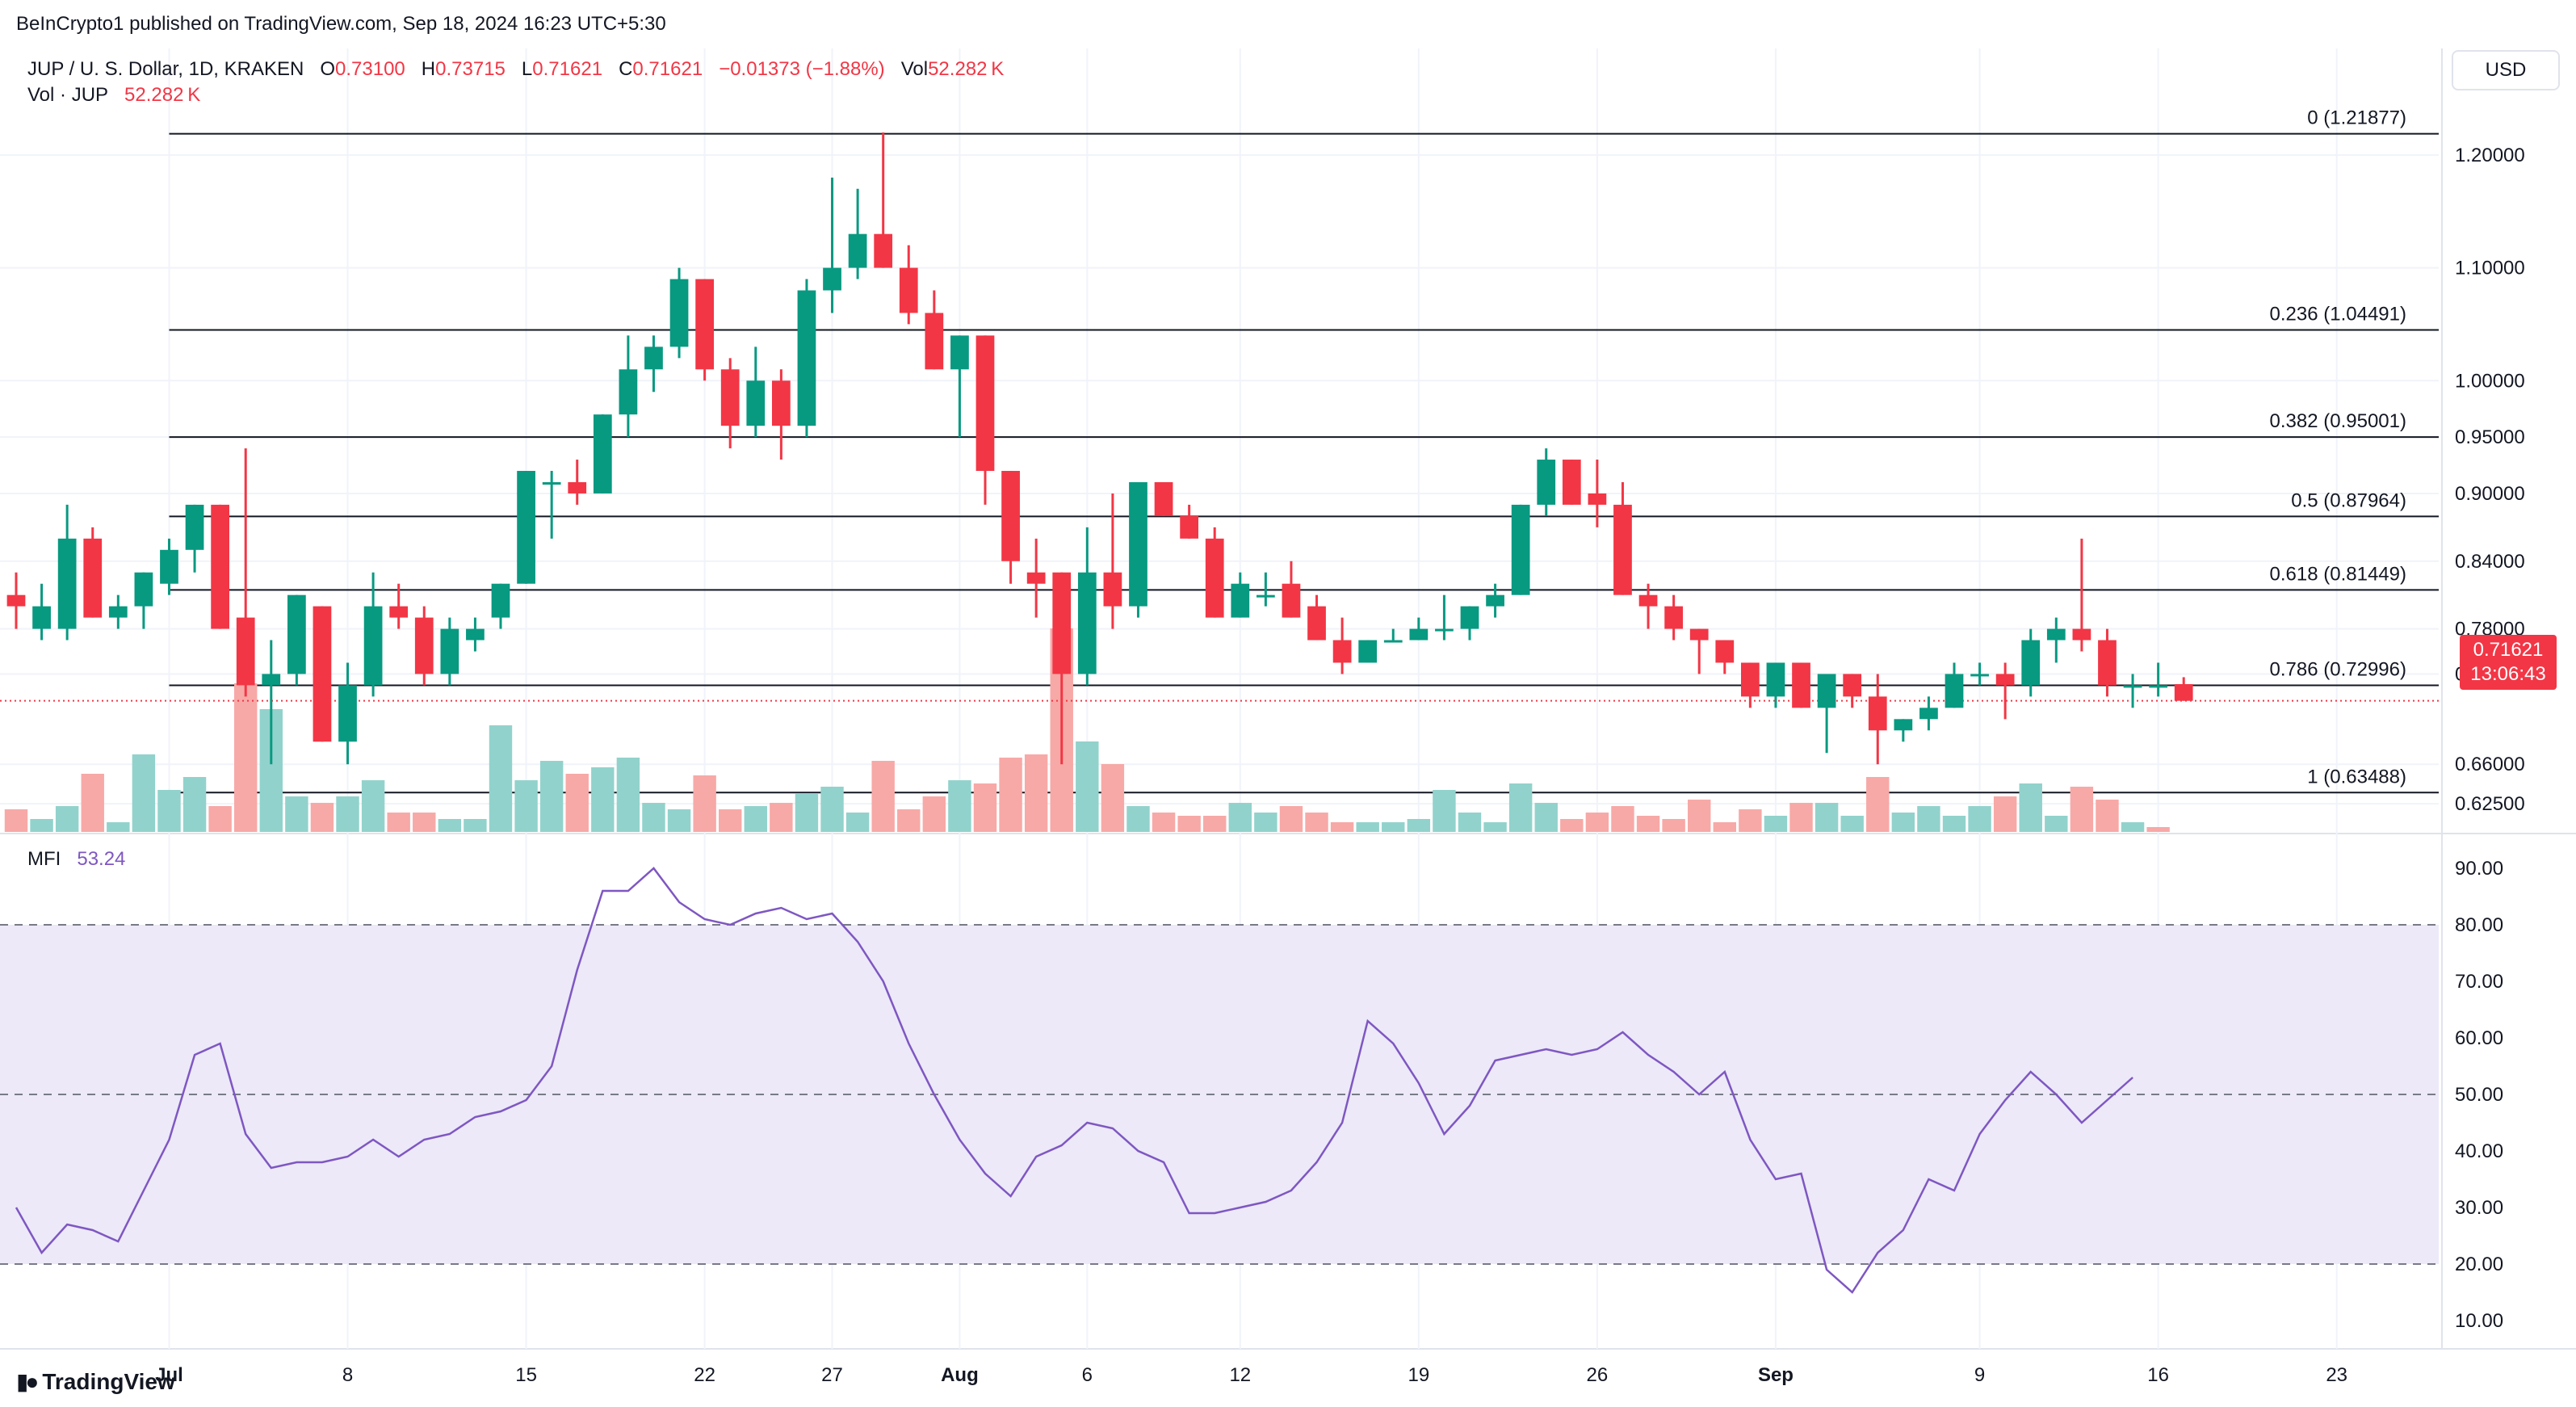 This screenshot has height=1407, width=2576. Describe the element at coordinates (2356, 777) in the screenshot. I see `fib-level-label: 1 (0.63488)` at that location.